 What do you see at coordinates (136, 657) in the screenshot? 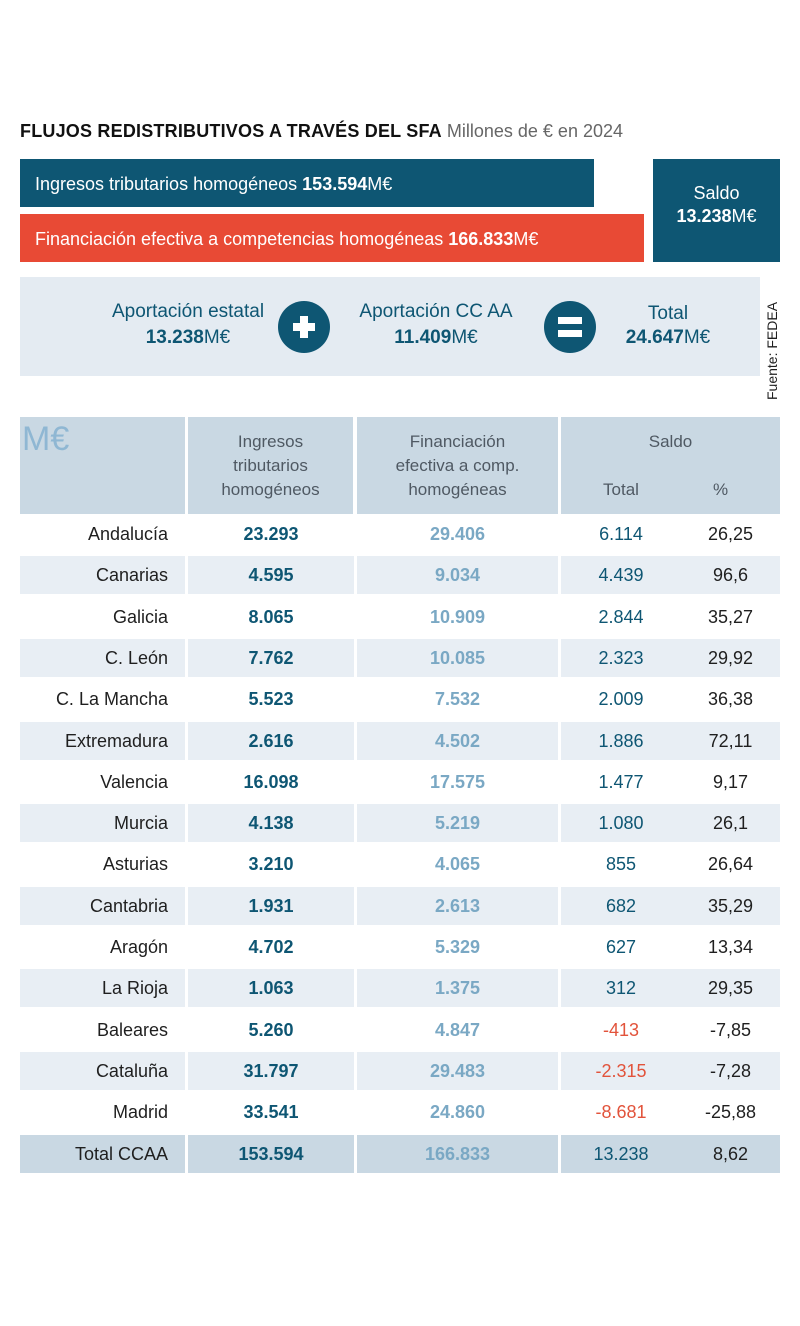
I see `region-name: C. León` at bounding box center [136, 657].